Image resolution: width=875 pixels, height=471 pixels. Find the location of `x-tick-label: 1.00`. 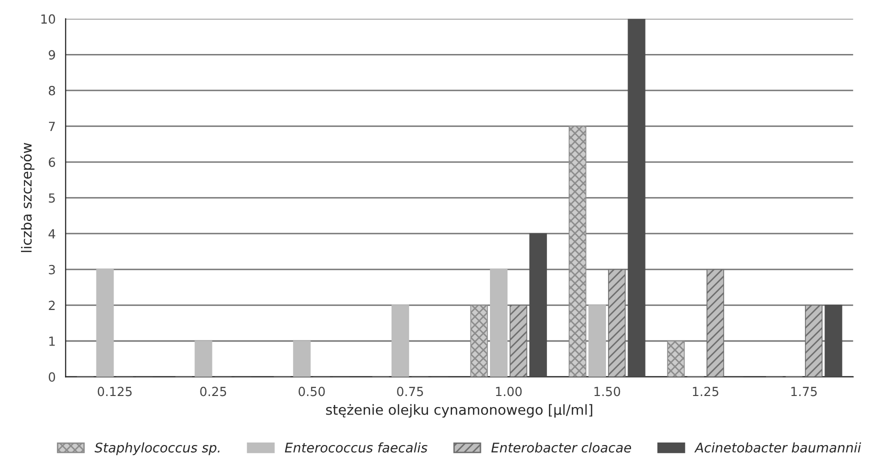

x-tick-label: 1.00 is located at coordinates (509, 391).